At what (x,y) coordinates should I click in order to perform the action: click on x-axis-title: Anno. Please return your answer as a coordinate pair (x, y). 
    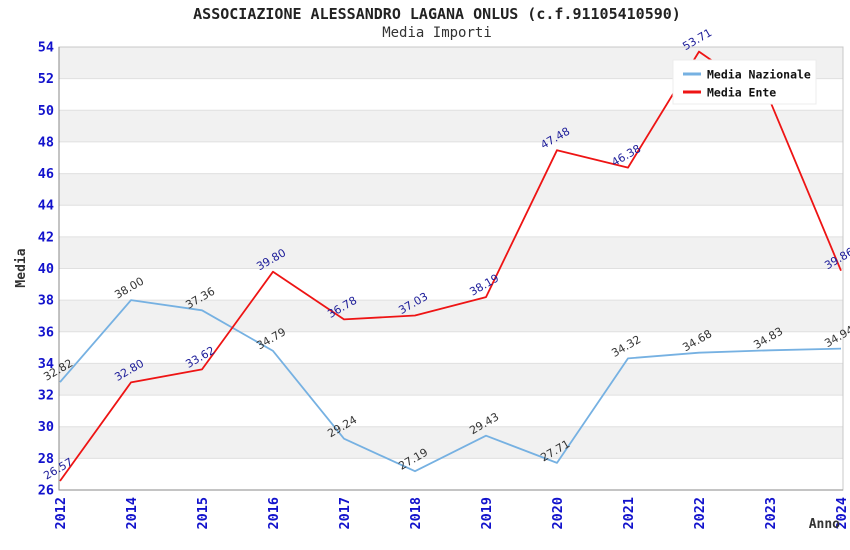
    Looking at the image, I should click on (824, 524).